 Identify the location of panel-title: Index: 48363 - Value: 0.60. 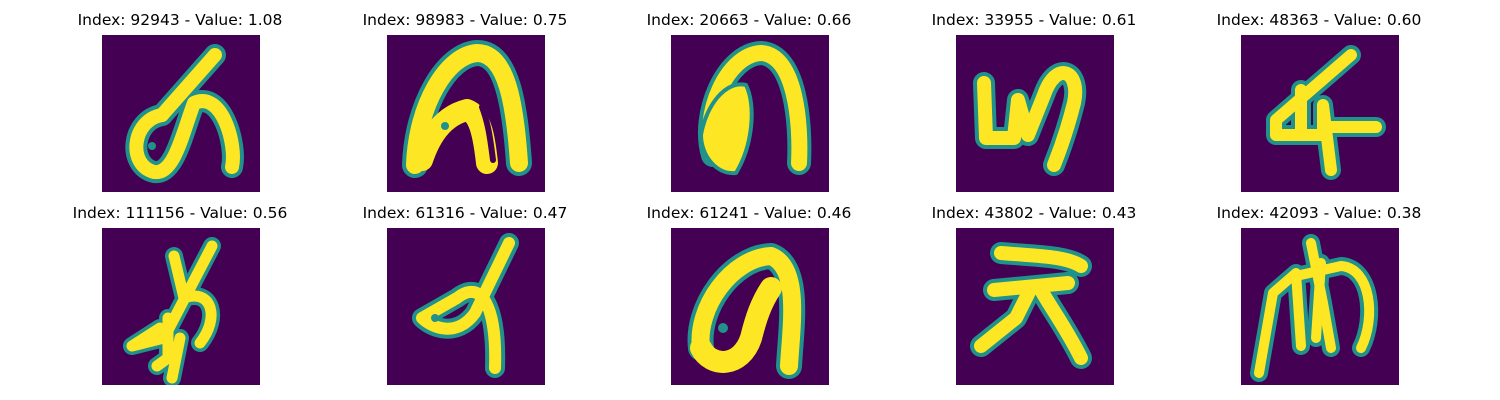
(1319, 20).